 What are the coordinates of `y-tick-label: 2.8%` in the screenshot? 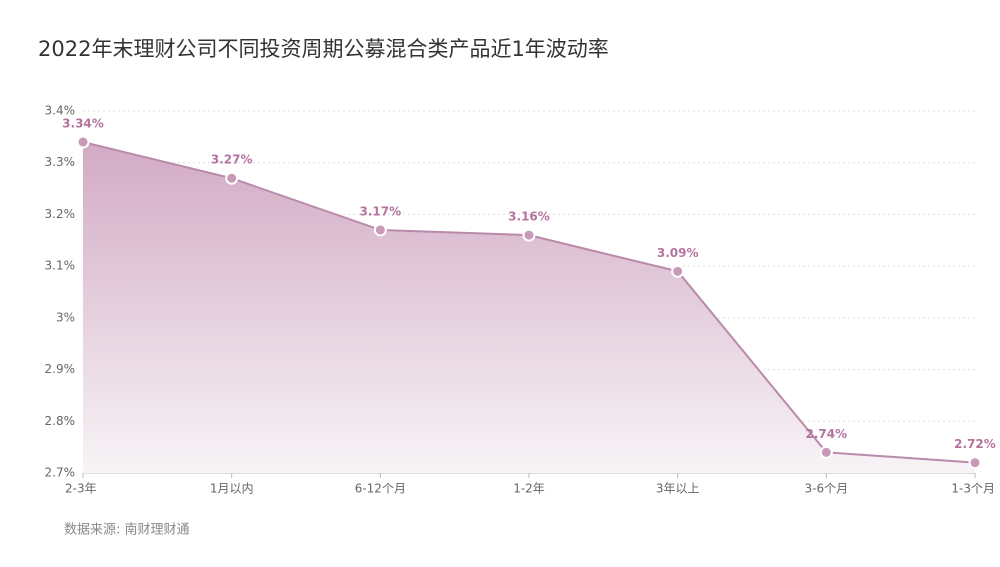 It's located at (60, 421).